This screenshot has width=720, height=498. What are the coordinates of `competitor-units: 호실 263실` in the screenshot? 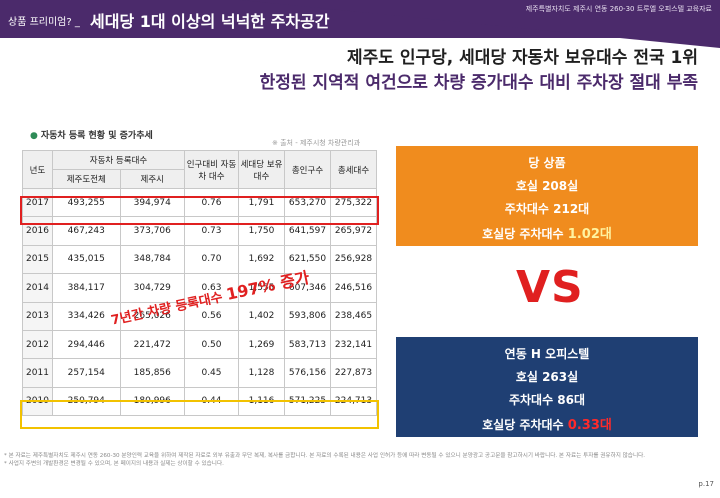 It's located at (547, 377).